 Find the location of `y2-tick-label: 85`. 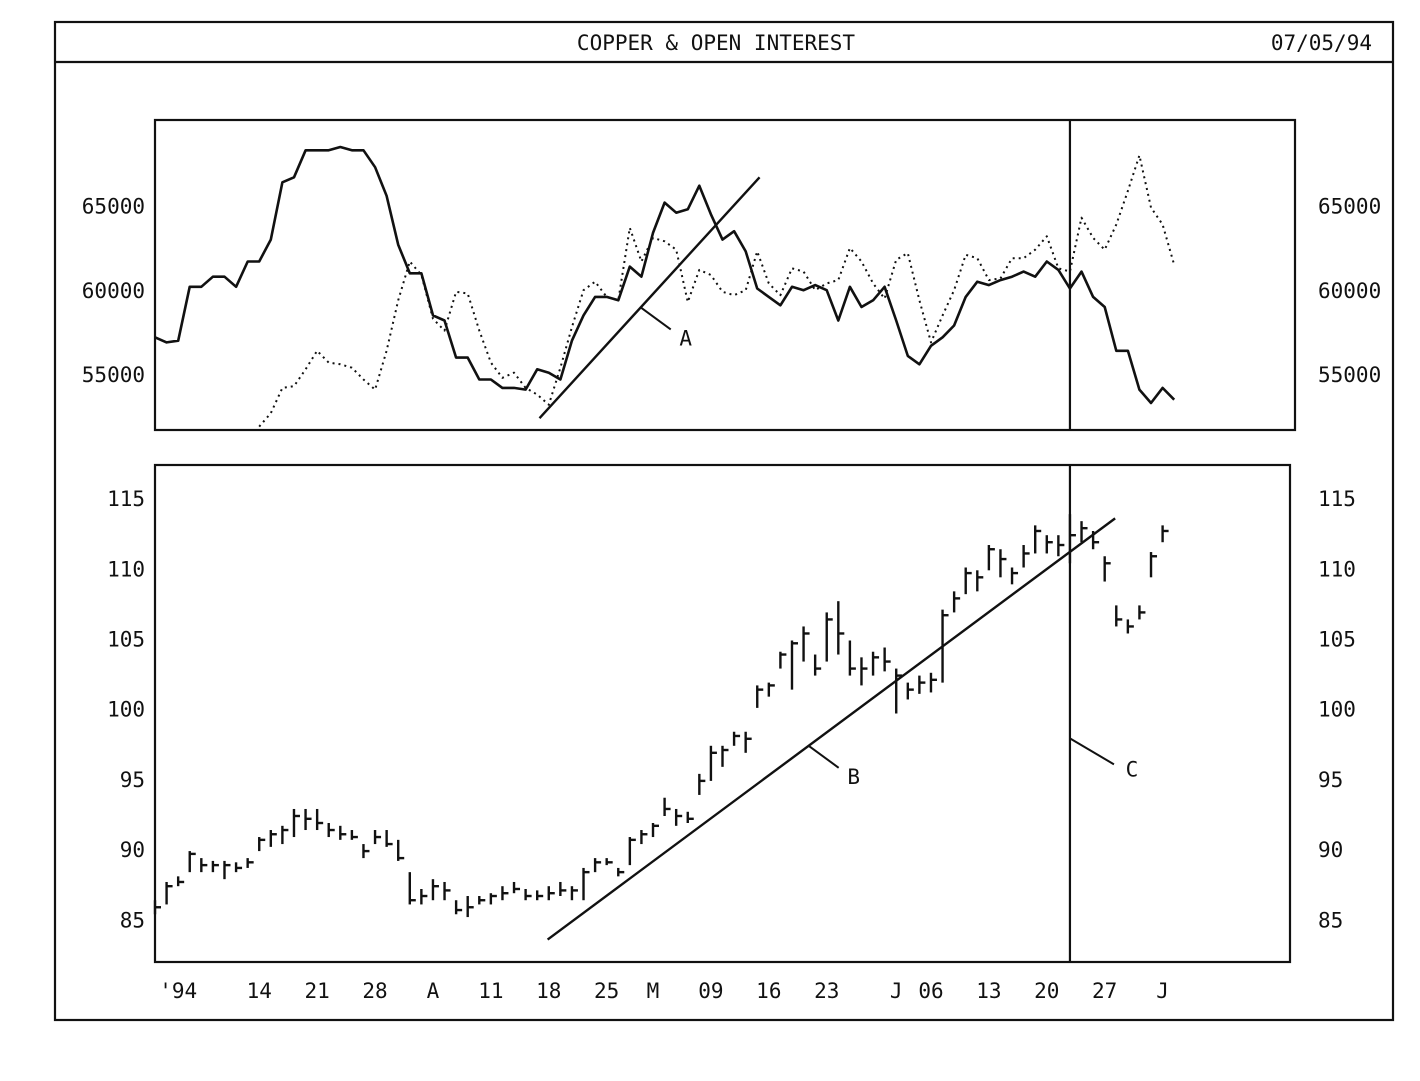

y2-tick-label: 85 is located at coordinates (1330, 920).